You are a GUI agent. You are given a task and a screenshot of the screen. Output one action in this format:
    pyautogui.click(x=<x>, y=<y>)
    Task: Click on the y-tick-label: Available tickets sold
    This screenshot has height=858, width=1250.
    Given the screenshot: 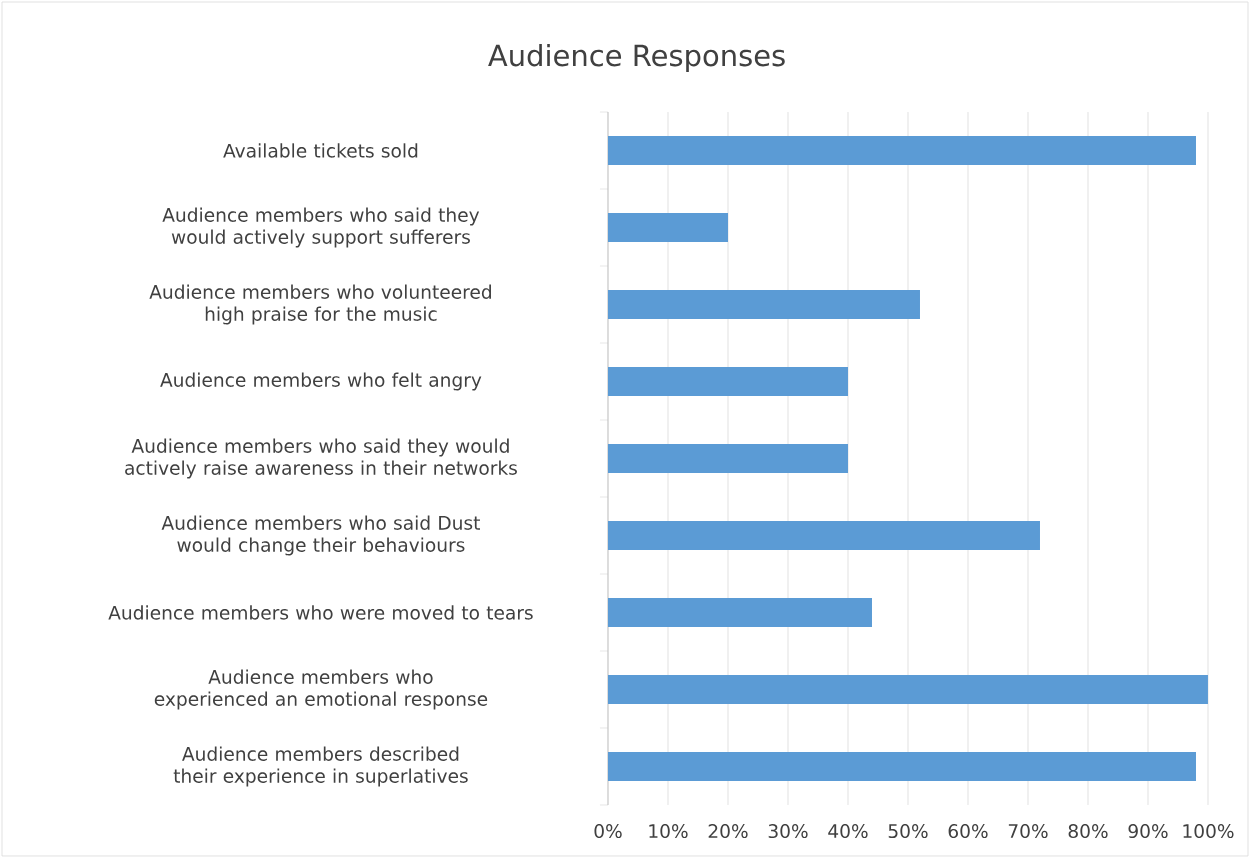 What is the action you would take?
    pyautogui.click(x=320, y=150)
    